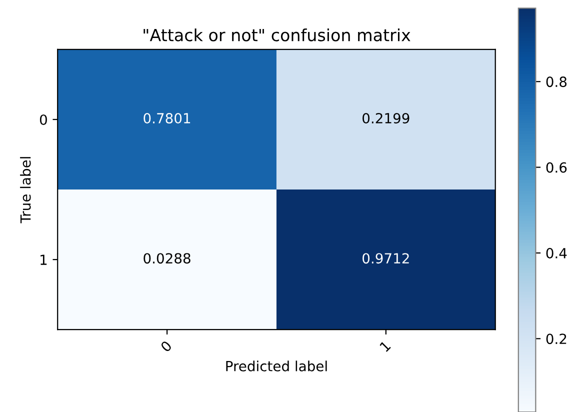  Describe the element at coordinates (25, 190) in the screenshot. I see `y-axis-title: True label` at that location.